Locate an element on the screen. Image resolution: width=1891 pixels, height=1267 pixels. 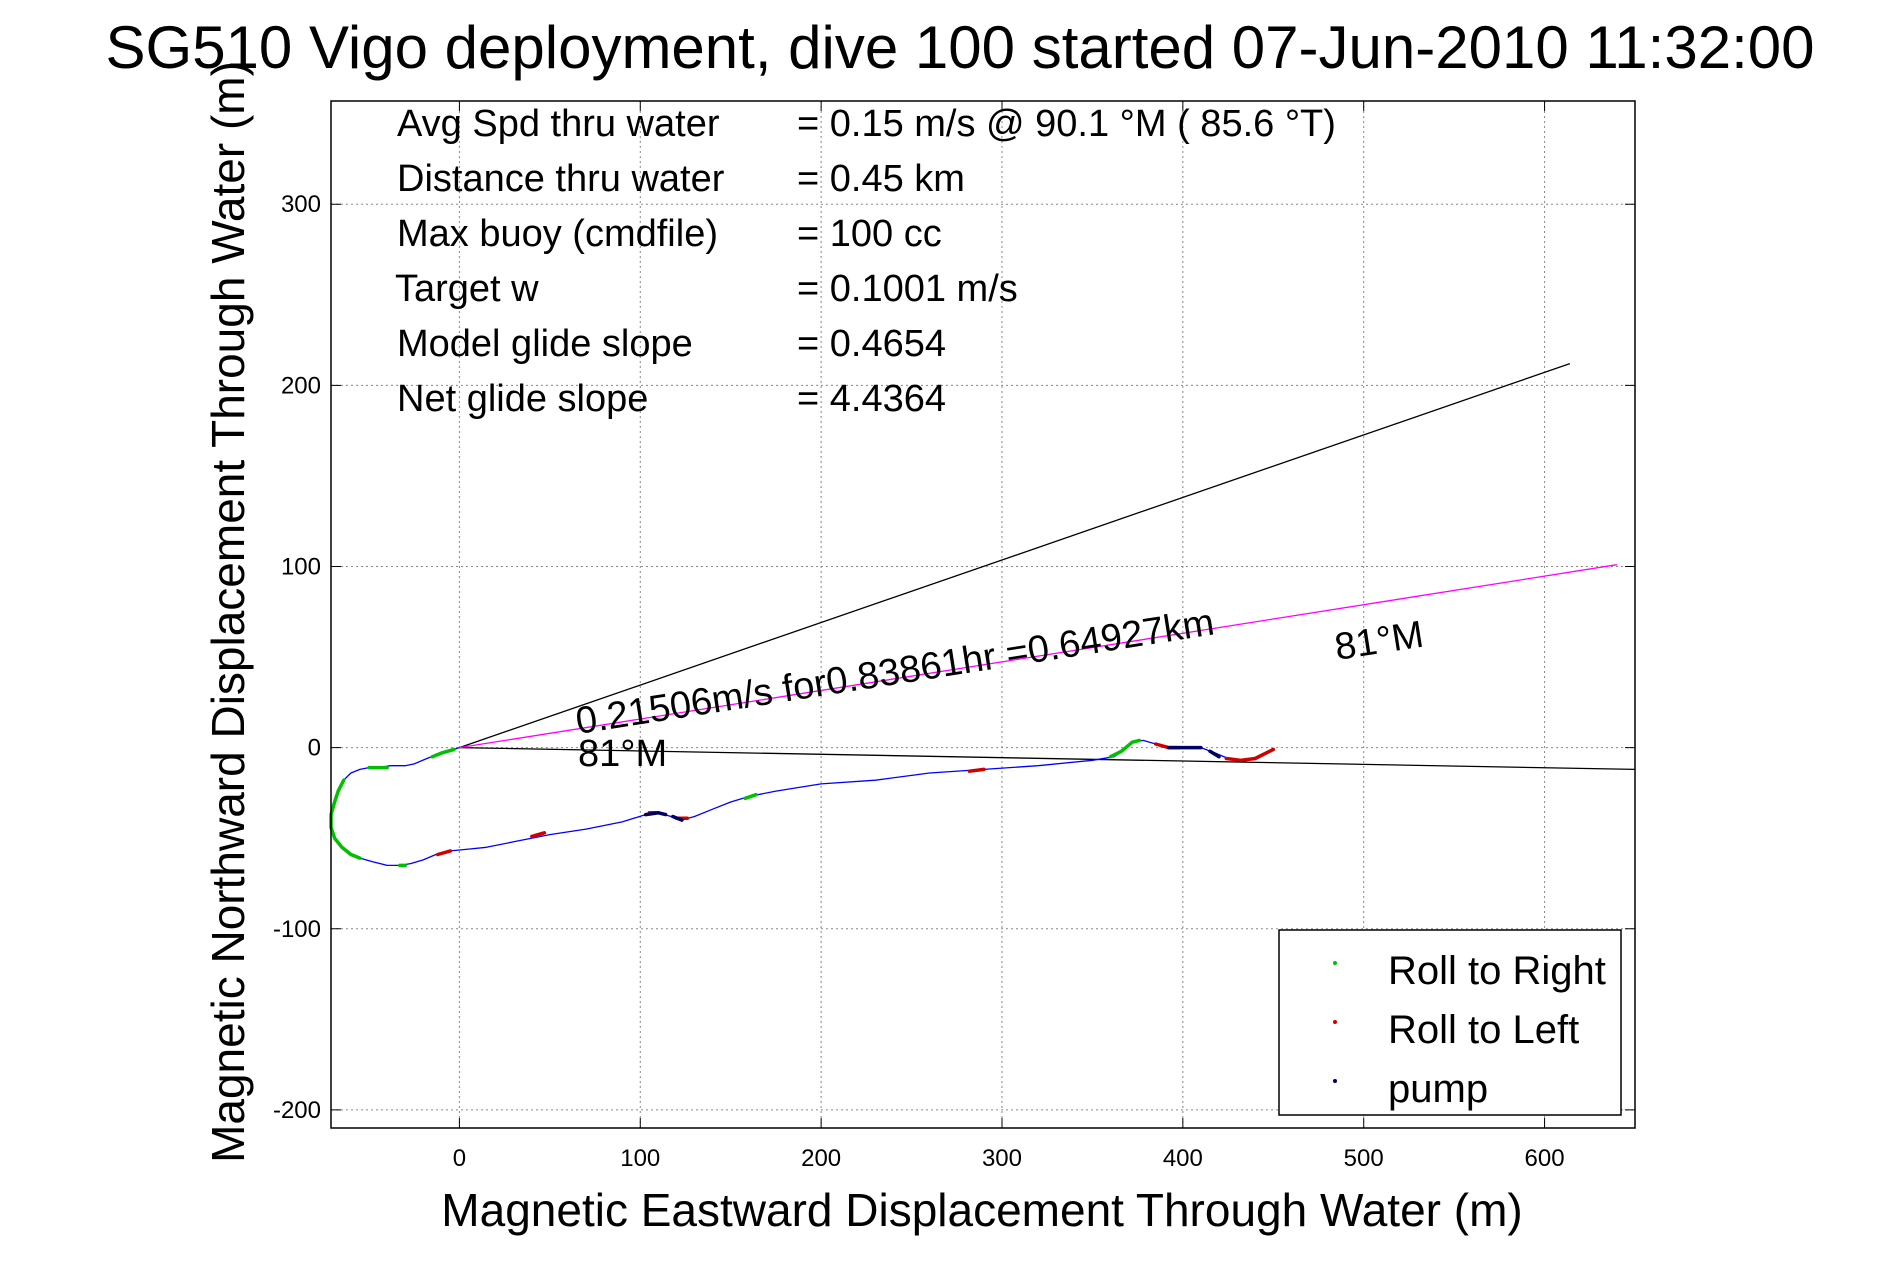
y-tick-label: -200 is located at coordinates (297, 1110).